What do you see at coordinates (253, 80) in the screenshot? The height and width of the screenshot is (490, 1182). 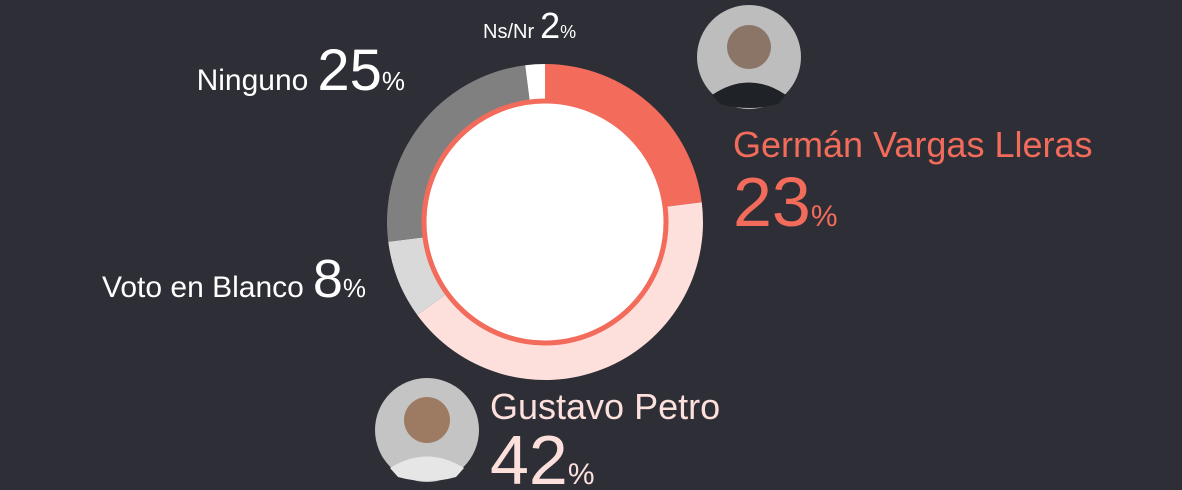 I see `category-label: Ninguno` at bounding box center [253, 80].